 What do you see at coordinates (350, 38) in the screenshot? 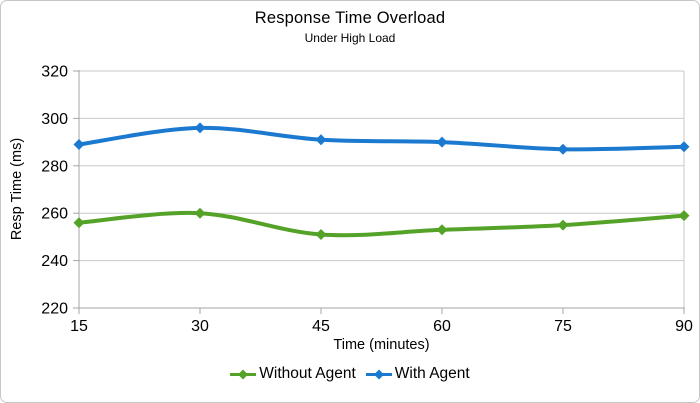
I see `chart-subtitle: Under High Load` at bounding box center [350, 38].